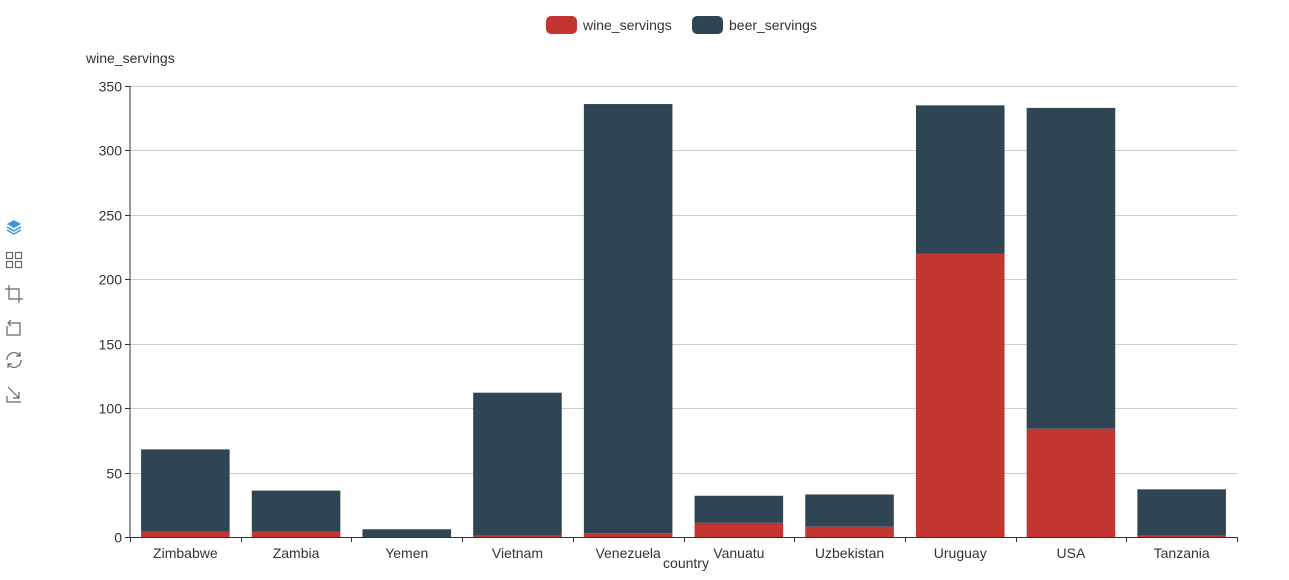 The image size is (1289, 580). Describe the element at coordinates (296, 553) in the screenshot. I see `x-tick-label: Zambia` at that location.